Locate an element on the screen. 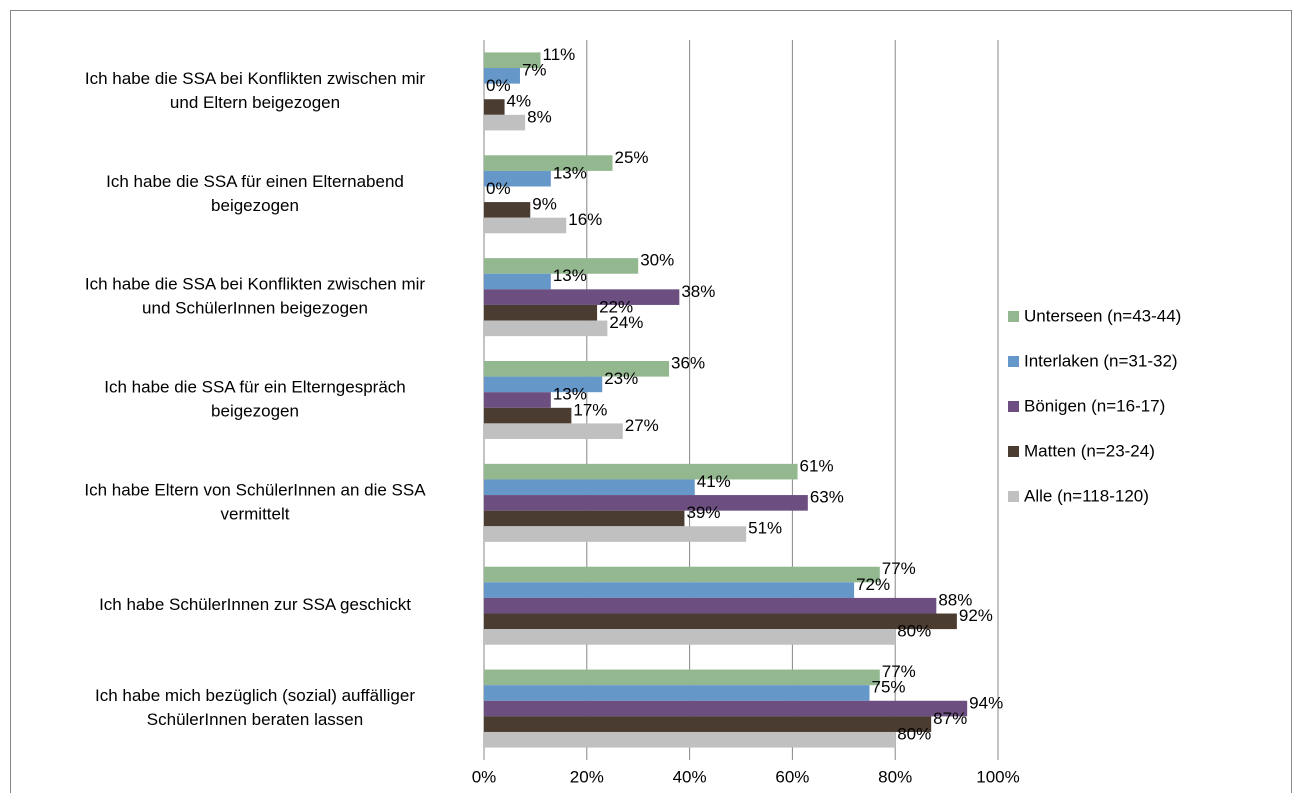  legend-label: Interlaken (n=31-32) is located at coordinates (1101, 360).